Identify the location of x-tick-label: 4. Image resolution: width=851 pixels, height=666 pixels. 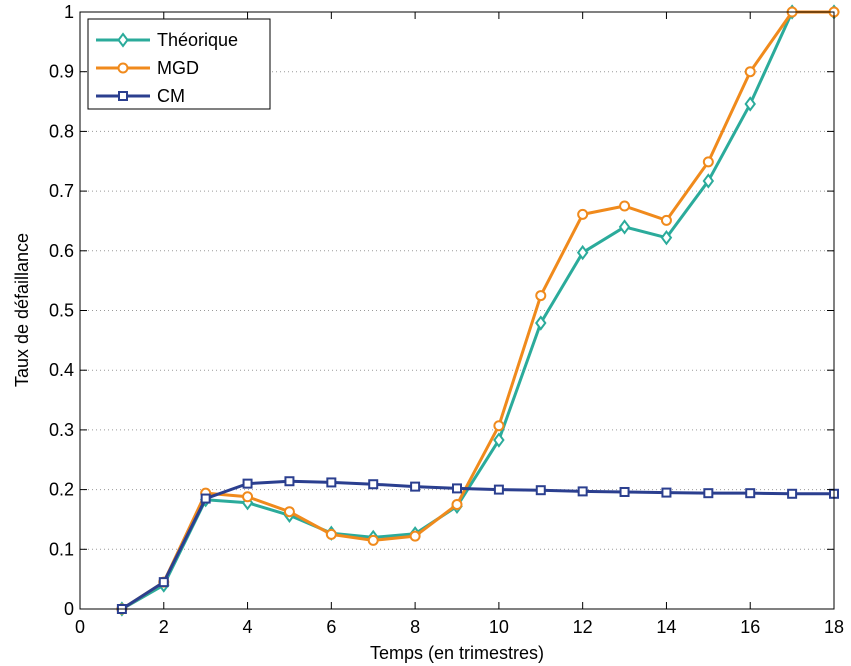
(248, 627).